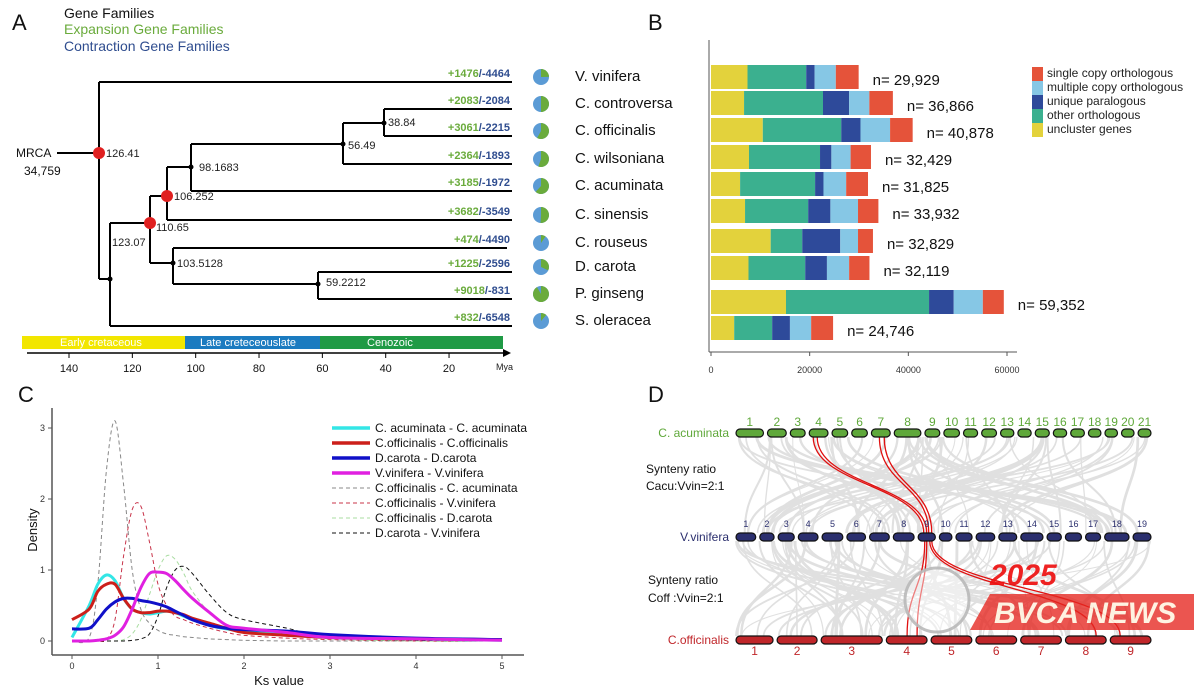 Image resolution: width=1194 pixels, height=690 pixels. What do you see at coordinates (435, 503) in the screenshot?
I see `legend-label: C.officinalis - V.vinifera` at bounding box center [435, 503].